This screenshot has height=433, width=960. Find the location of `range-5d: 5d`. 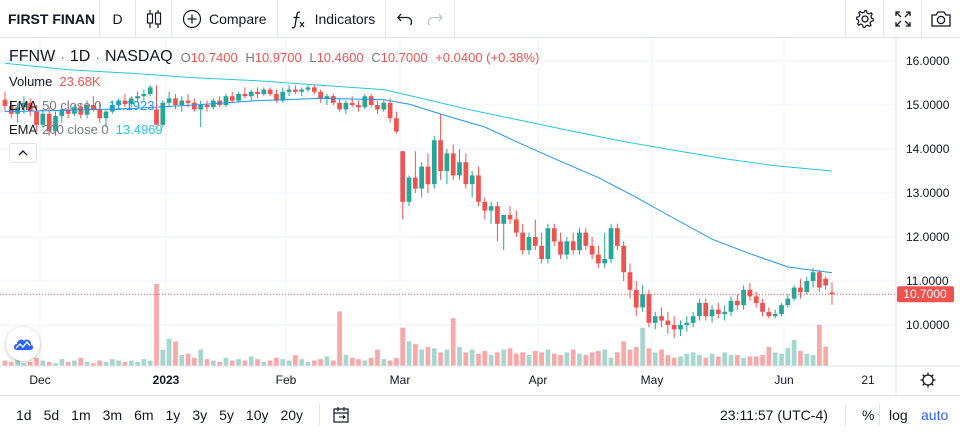

range-5d: 5d is located at coordinates (51, 414).